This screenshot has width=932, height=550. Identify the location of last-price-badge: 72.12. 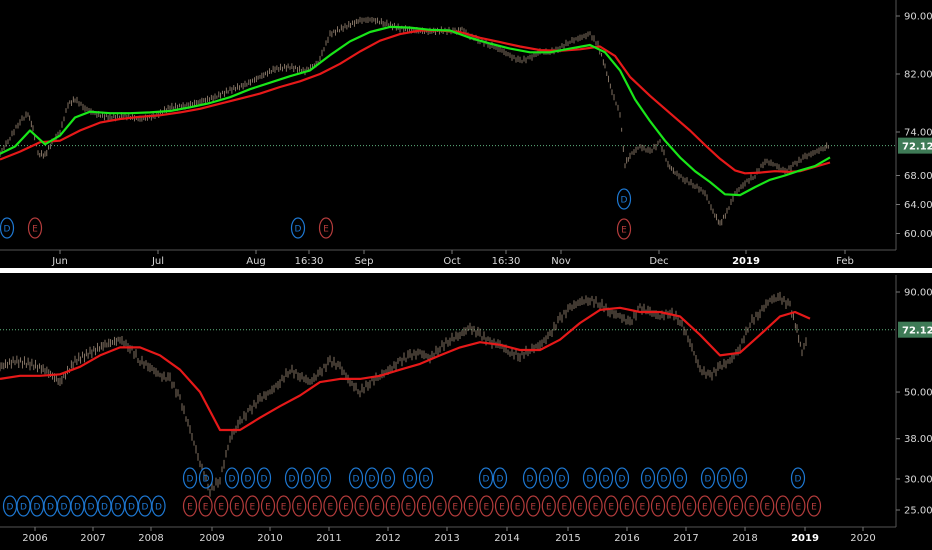
(915, 329).